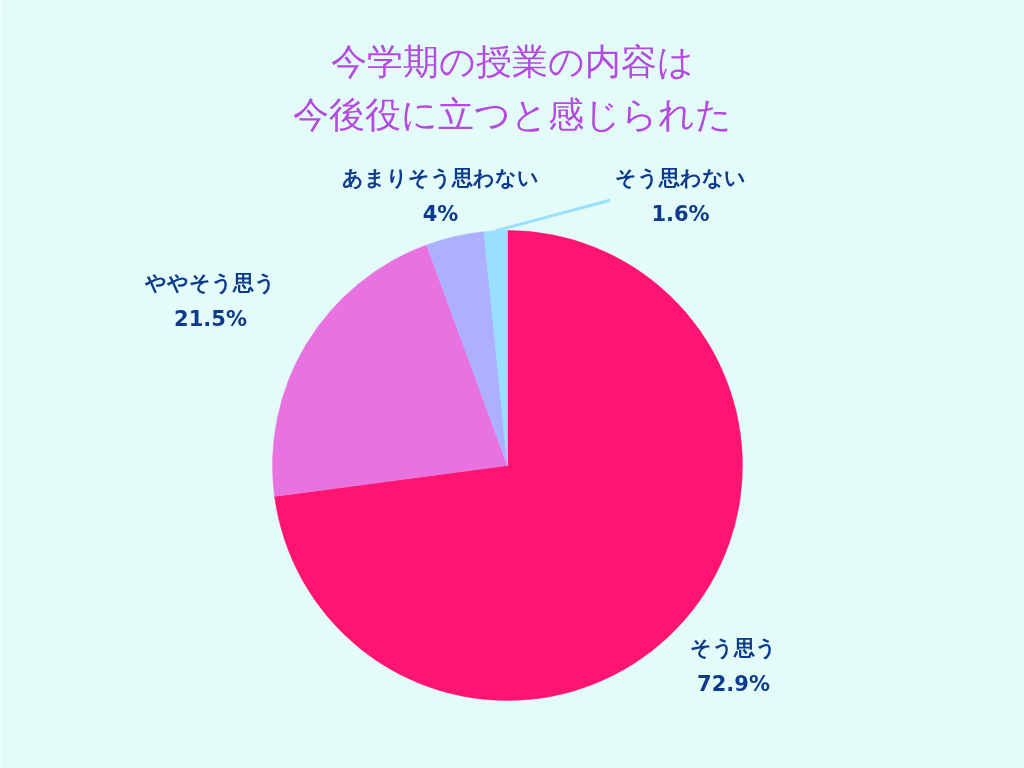 Image resolution: width=1024 pixels, height=768 pixels. I want to click on data-label: 4%, so click(440, 213).